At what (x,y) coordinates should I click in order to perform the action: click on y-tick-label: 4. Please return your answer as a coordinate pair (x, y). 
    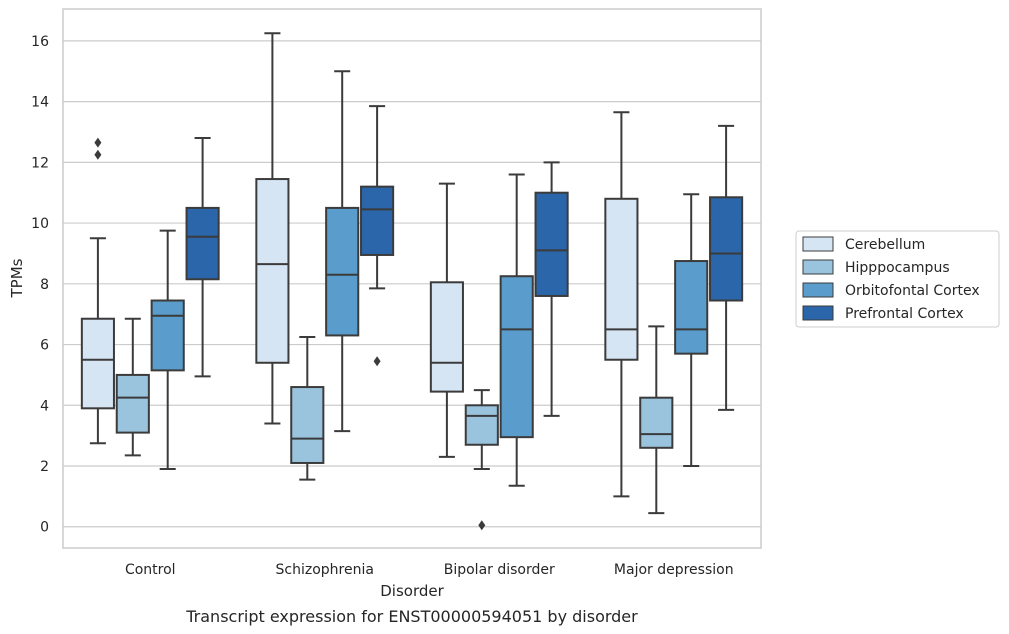
    Looking at the image, I should click on (44, 406).